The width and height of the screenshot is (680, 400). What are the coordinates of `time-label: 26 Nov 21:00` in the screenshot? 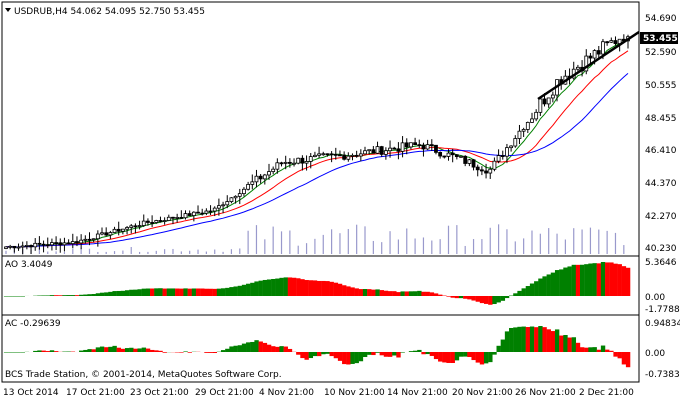 It's located at (545, 393).